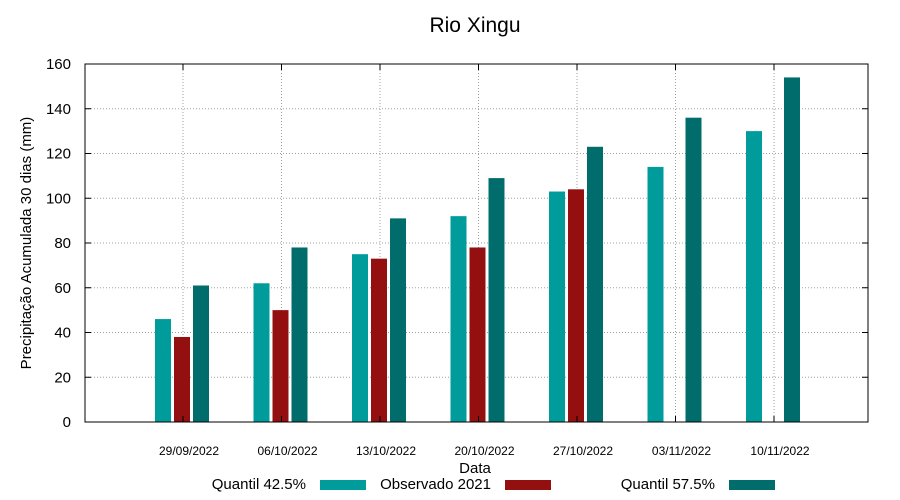 This screenshot has height=500, width=900. Describe the element at coordinates (26, 243) in the screenshot. I see `y-axis-label: Precipitação Acumulada 30 dias (mm)` at that location.